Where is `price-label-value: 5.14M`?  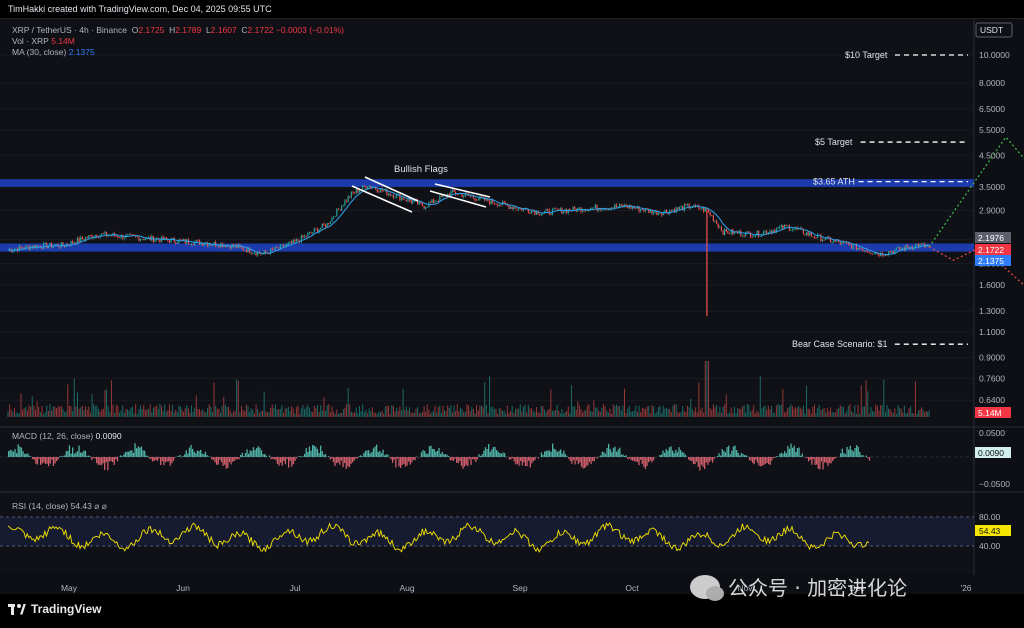
price-label-value: 5.14M is located at coordinates (990, 413).